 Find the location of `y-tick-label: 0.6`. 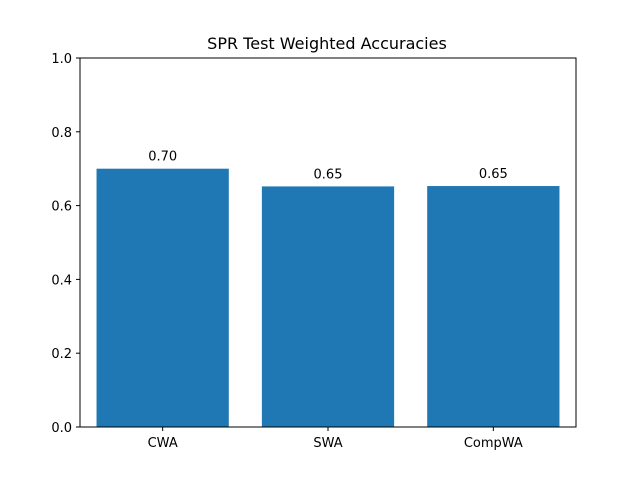

y-tick-label: 0.6 is located at coordinates (61, 207).